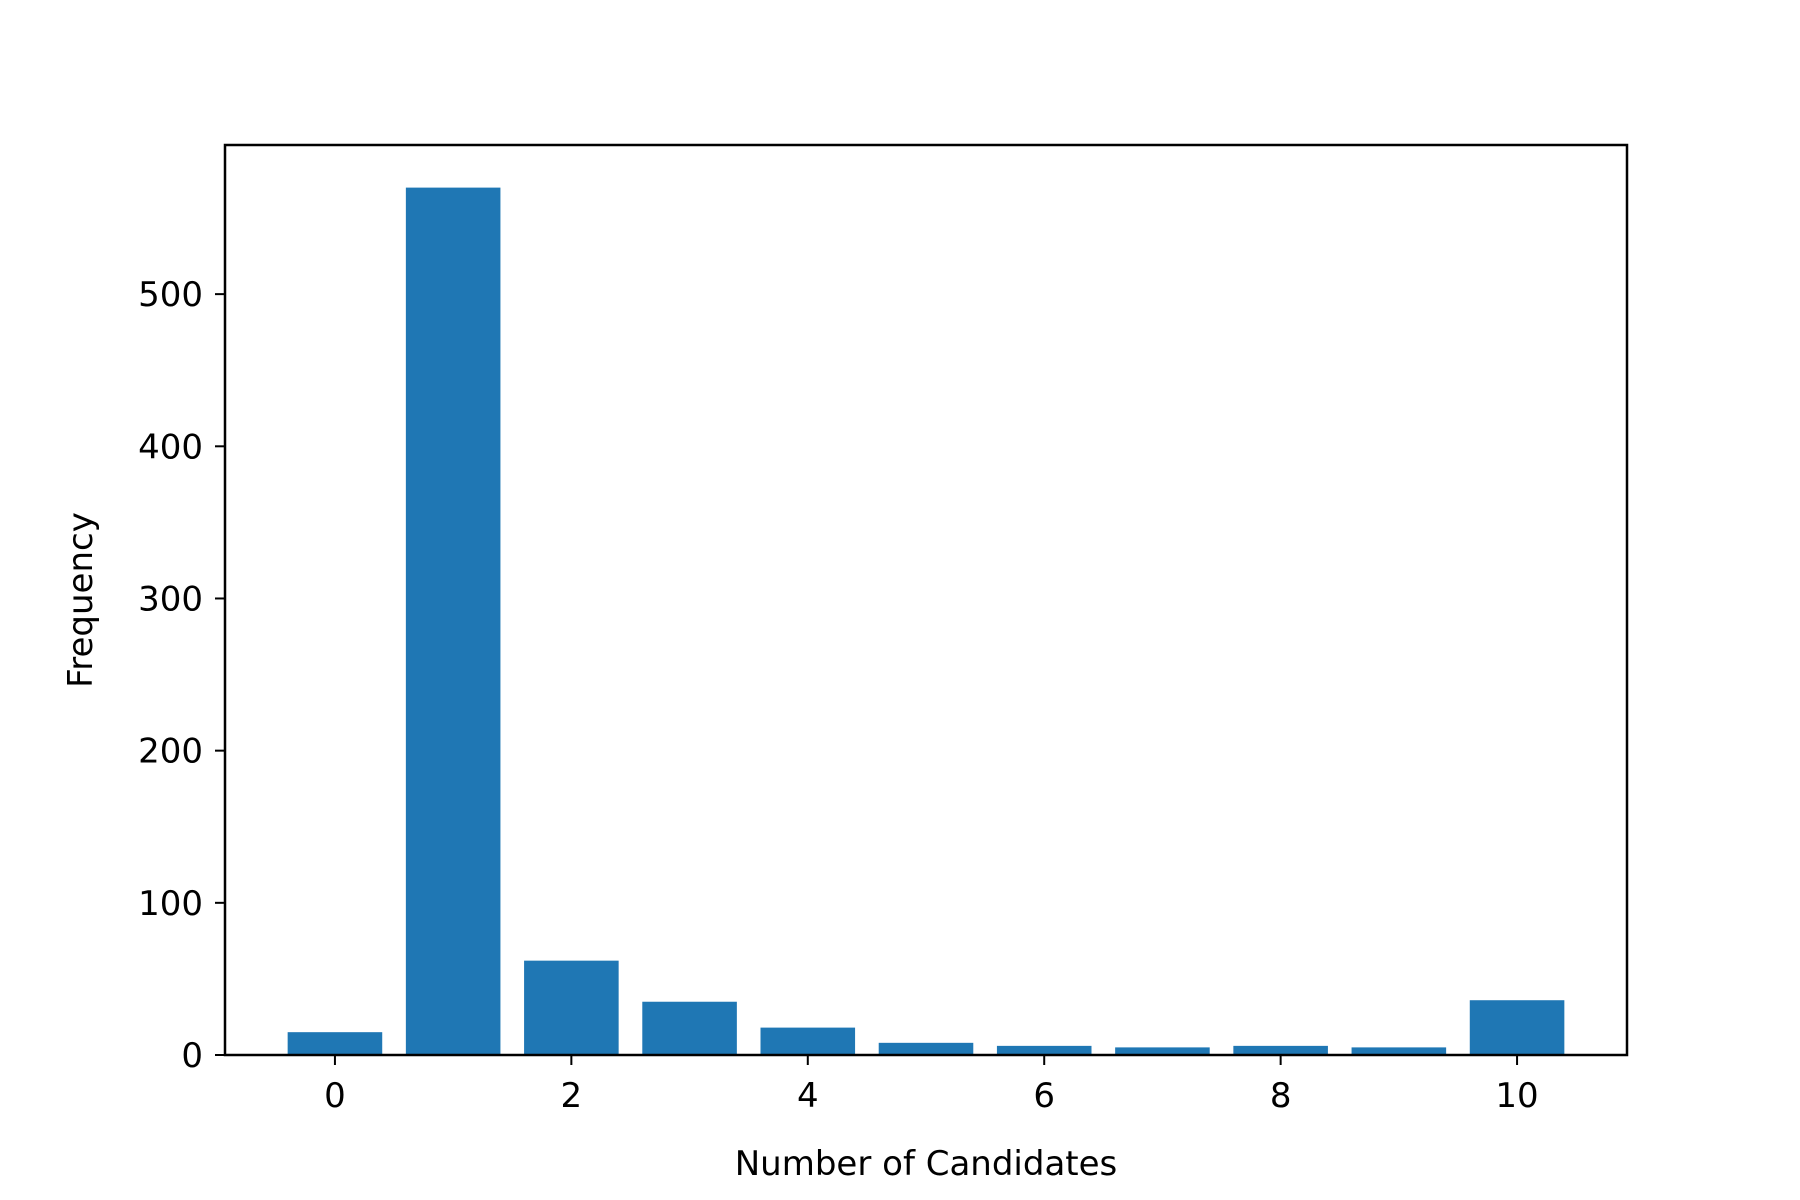  I want to click on x-tick-label: 2, so click(572, 1096).